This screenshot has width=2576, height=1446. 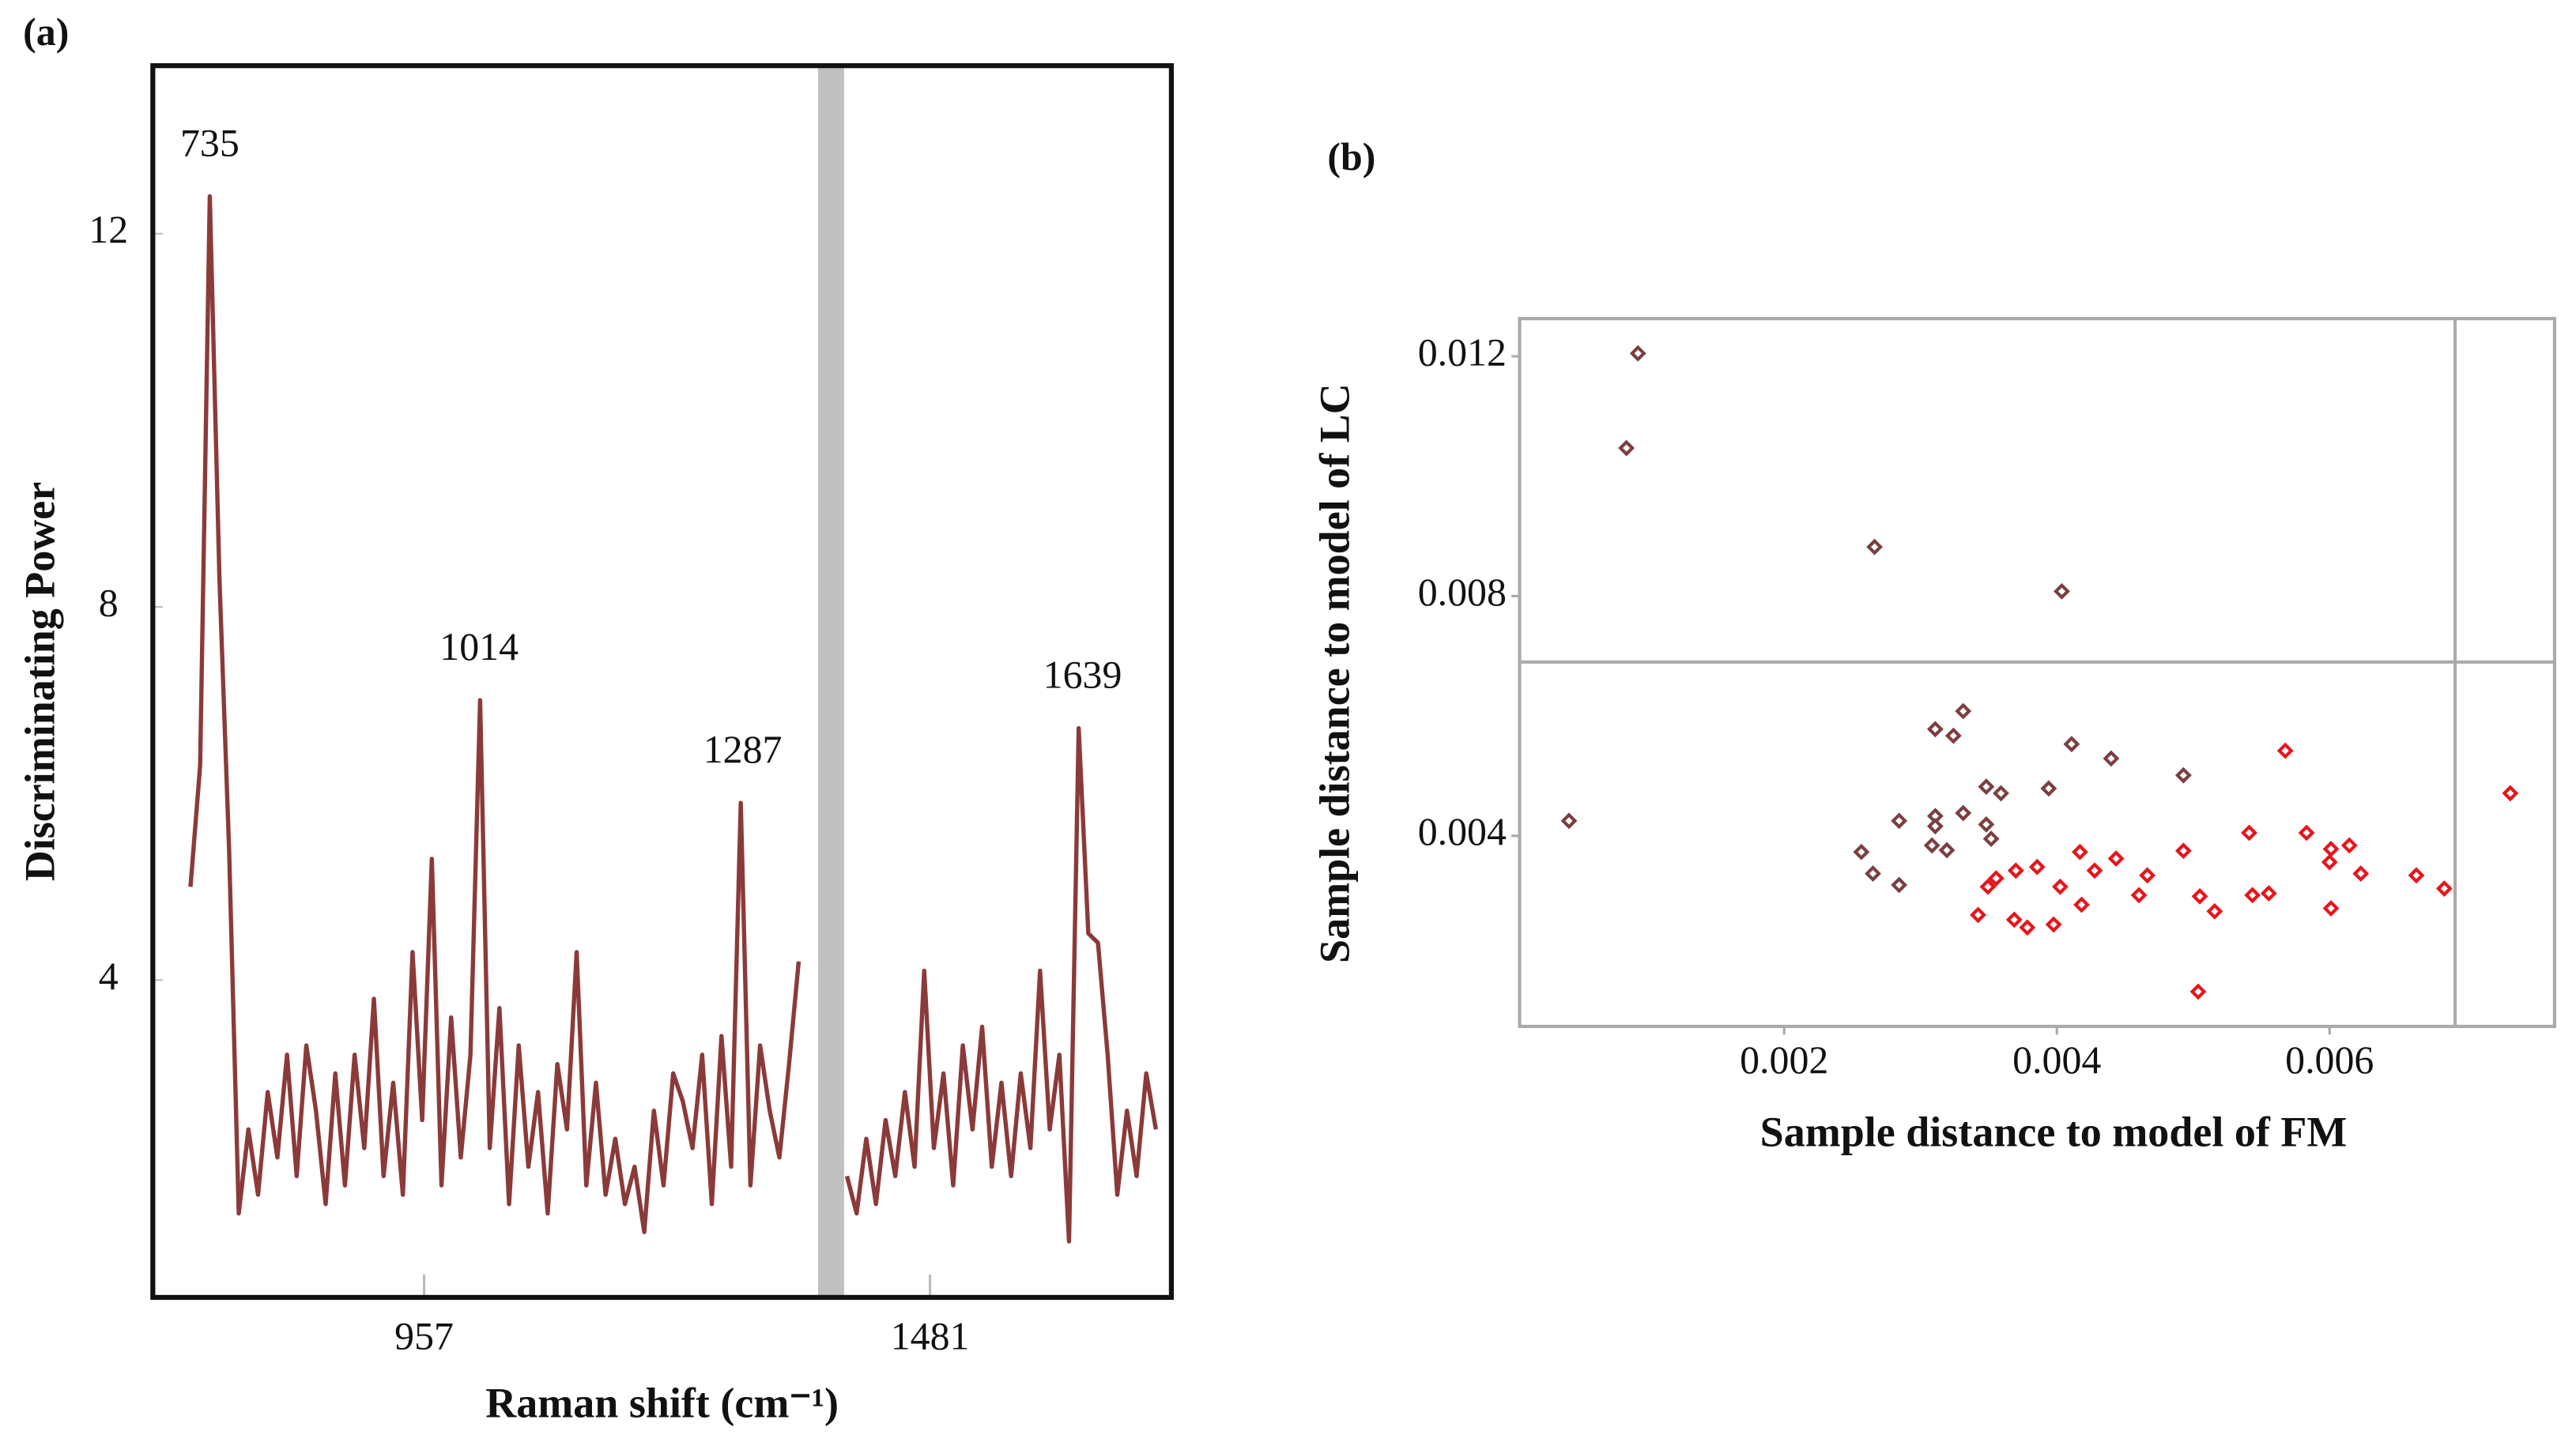 I want to click on x-tick-label: 0.002, so click(x=1784, y=1060).